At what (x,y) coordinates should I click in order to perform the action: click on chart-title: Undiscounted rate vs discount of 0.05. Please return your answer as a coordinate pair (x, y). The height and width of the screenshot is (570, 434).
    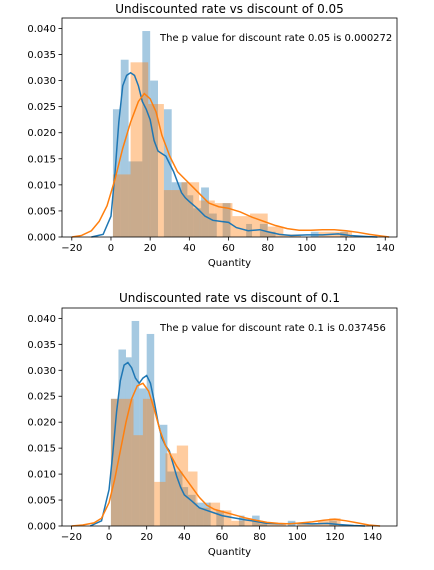
    Looking at the image, I should click on (229, 9).